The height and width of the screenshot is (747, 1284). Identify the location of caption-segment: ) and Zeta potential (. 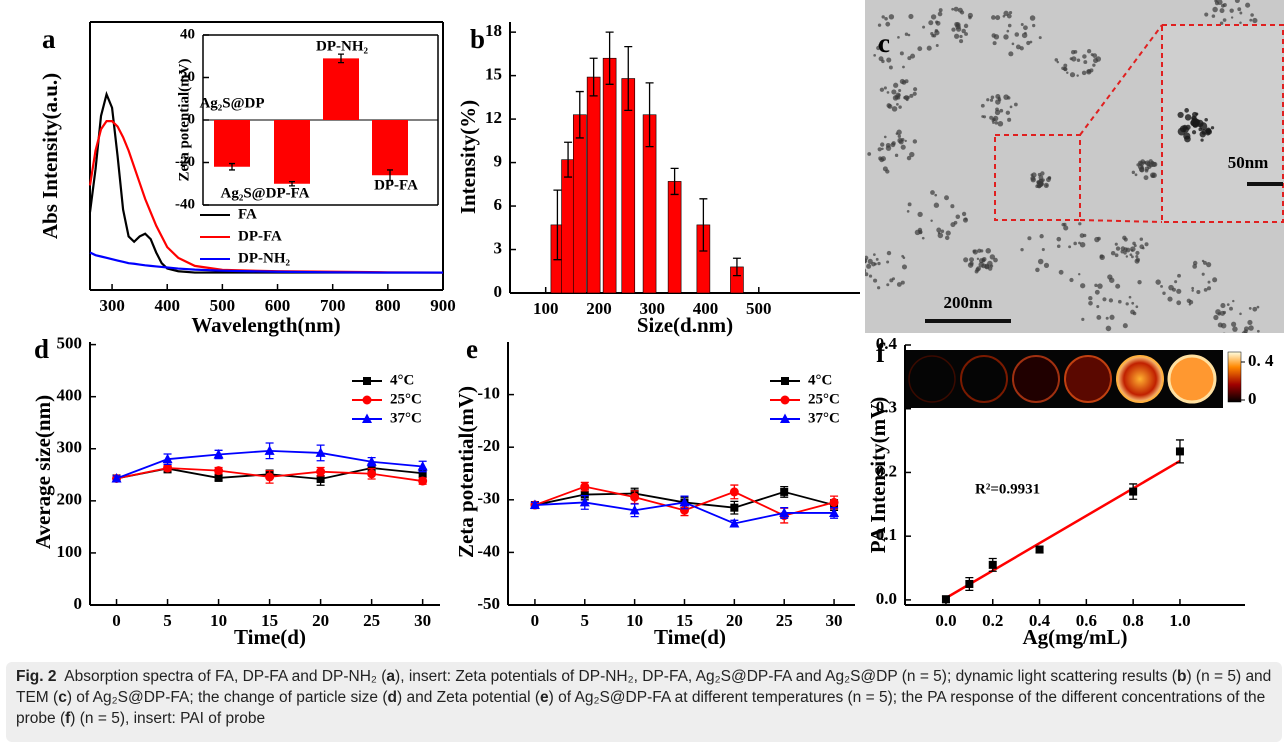
(468, 697).